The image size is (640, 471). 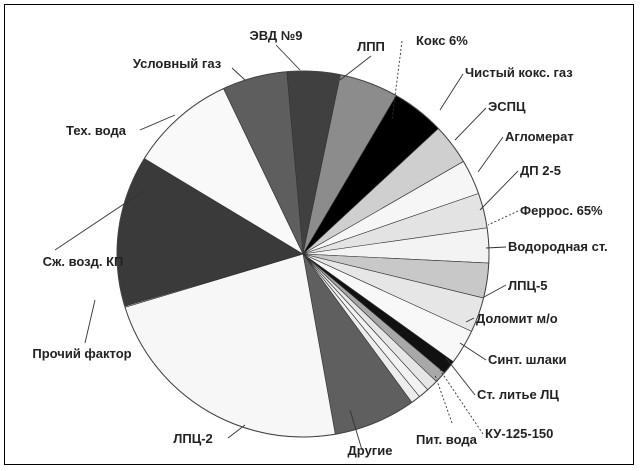 I want to click on slice-label: Тех. вода, so click(x=96, y=130).